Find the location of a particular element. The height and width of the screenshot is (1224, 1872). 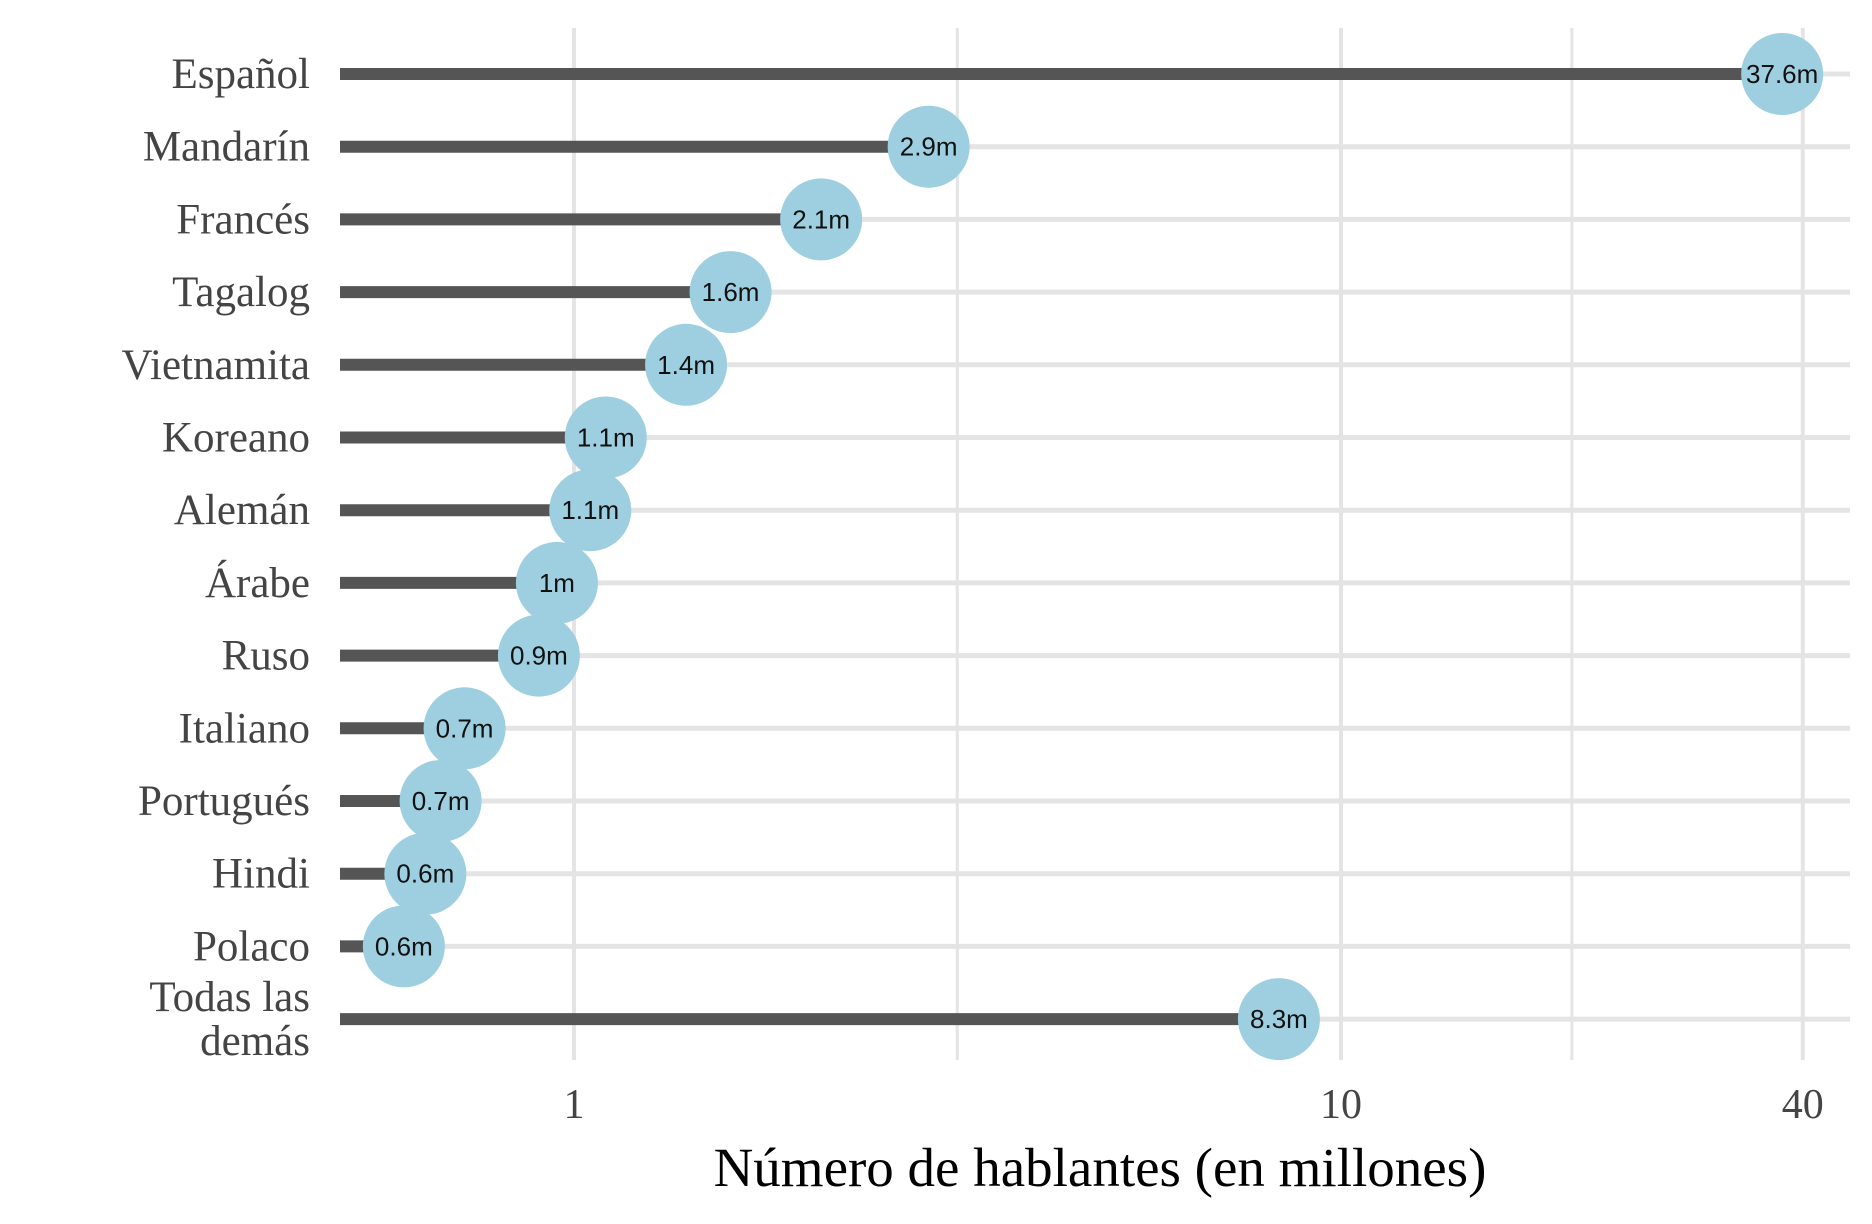

category-label: Koreano is located at coordinates (236, 438).